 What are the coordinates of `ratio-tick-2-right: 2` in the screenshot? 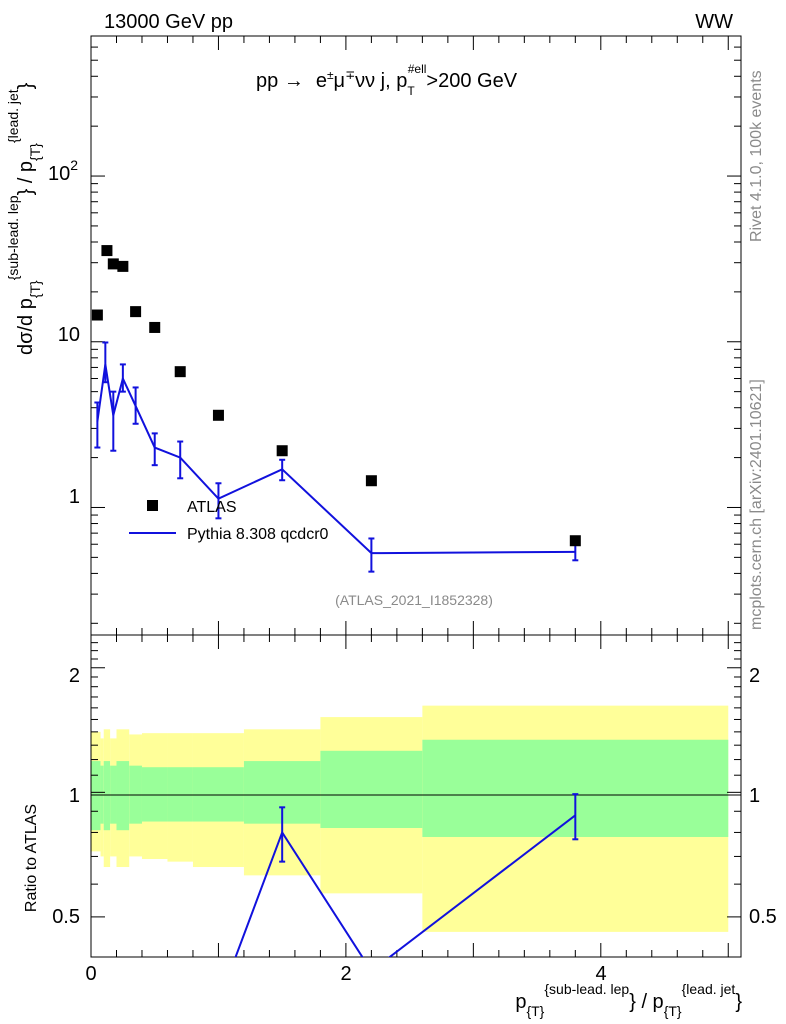 It's located at (754, 676).